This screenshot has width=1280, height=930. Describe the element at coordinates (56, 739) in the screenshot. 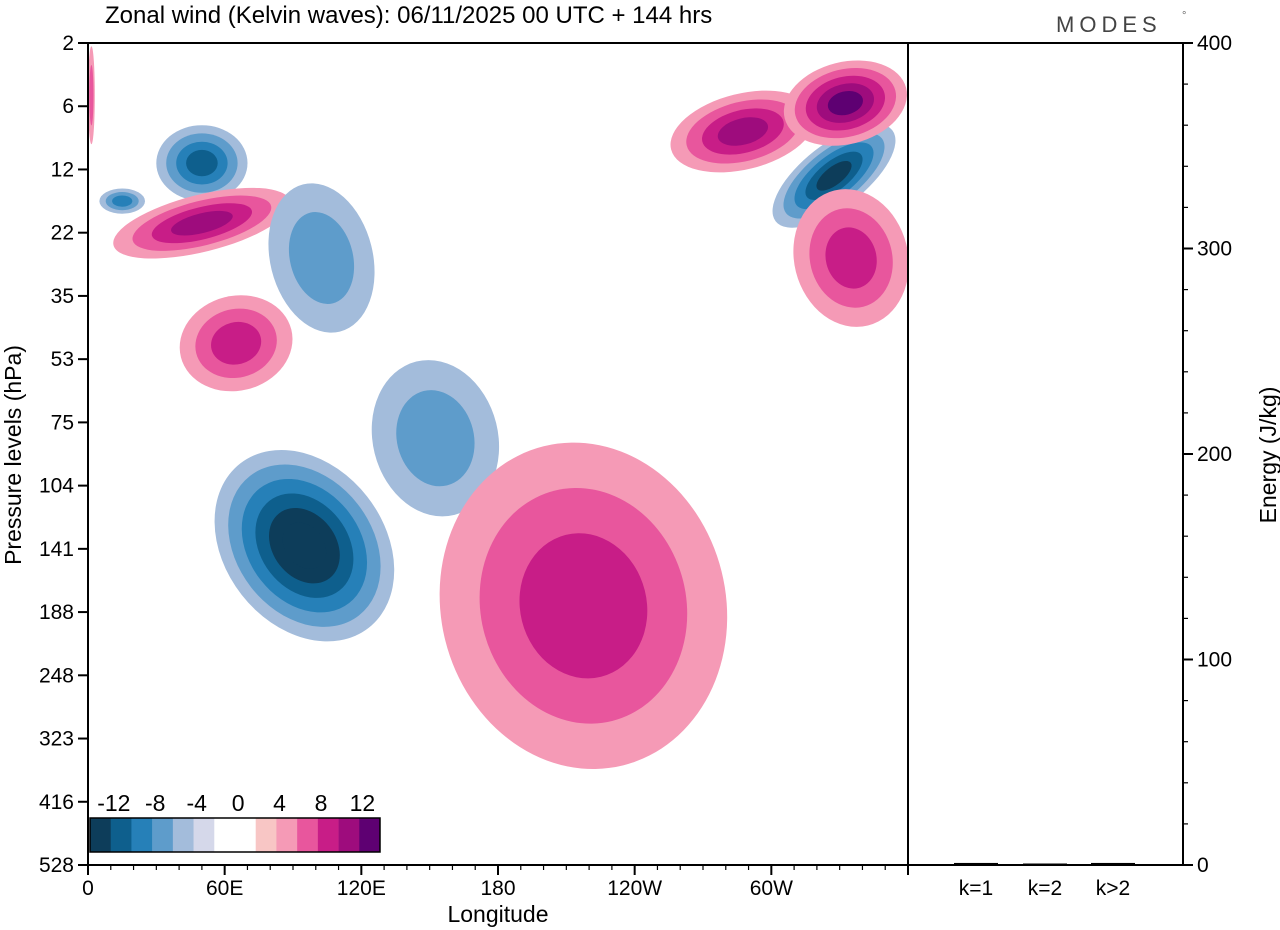

I see `y-tick-label: 323` at that location.